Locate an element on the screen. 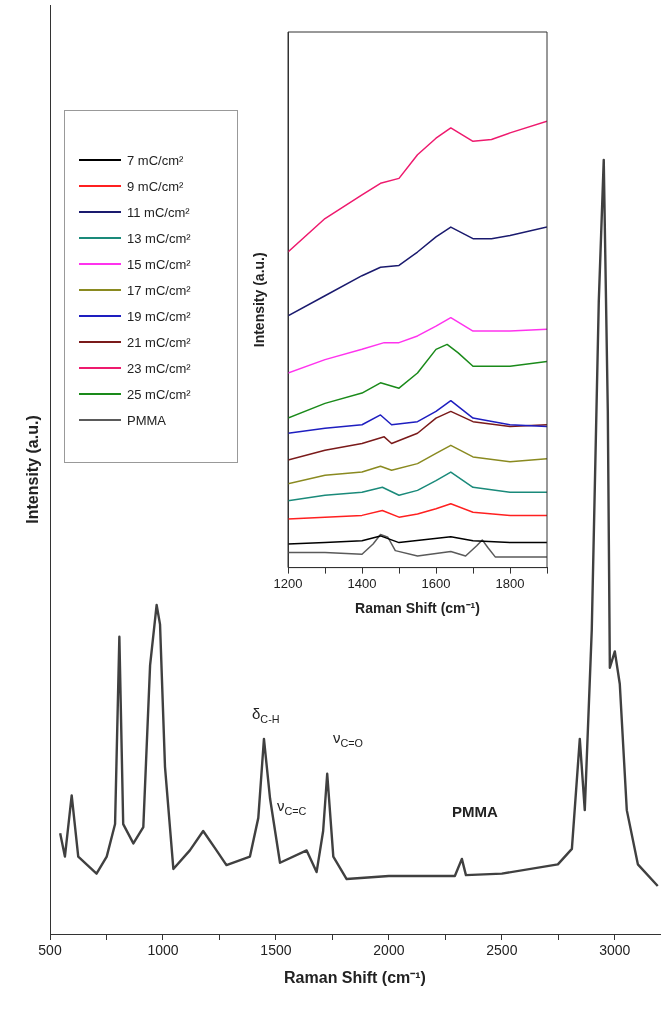 This screenshot has width=661, height=1010. annotation: PMMA is located at coordinates (475, 812).